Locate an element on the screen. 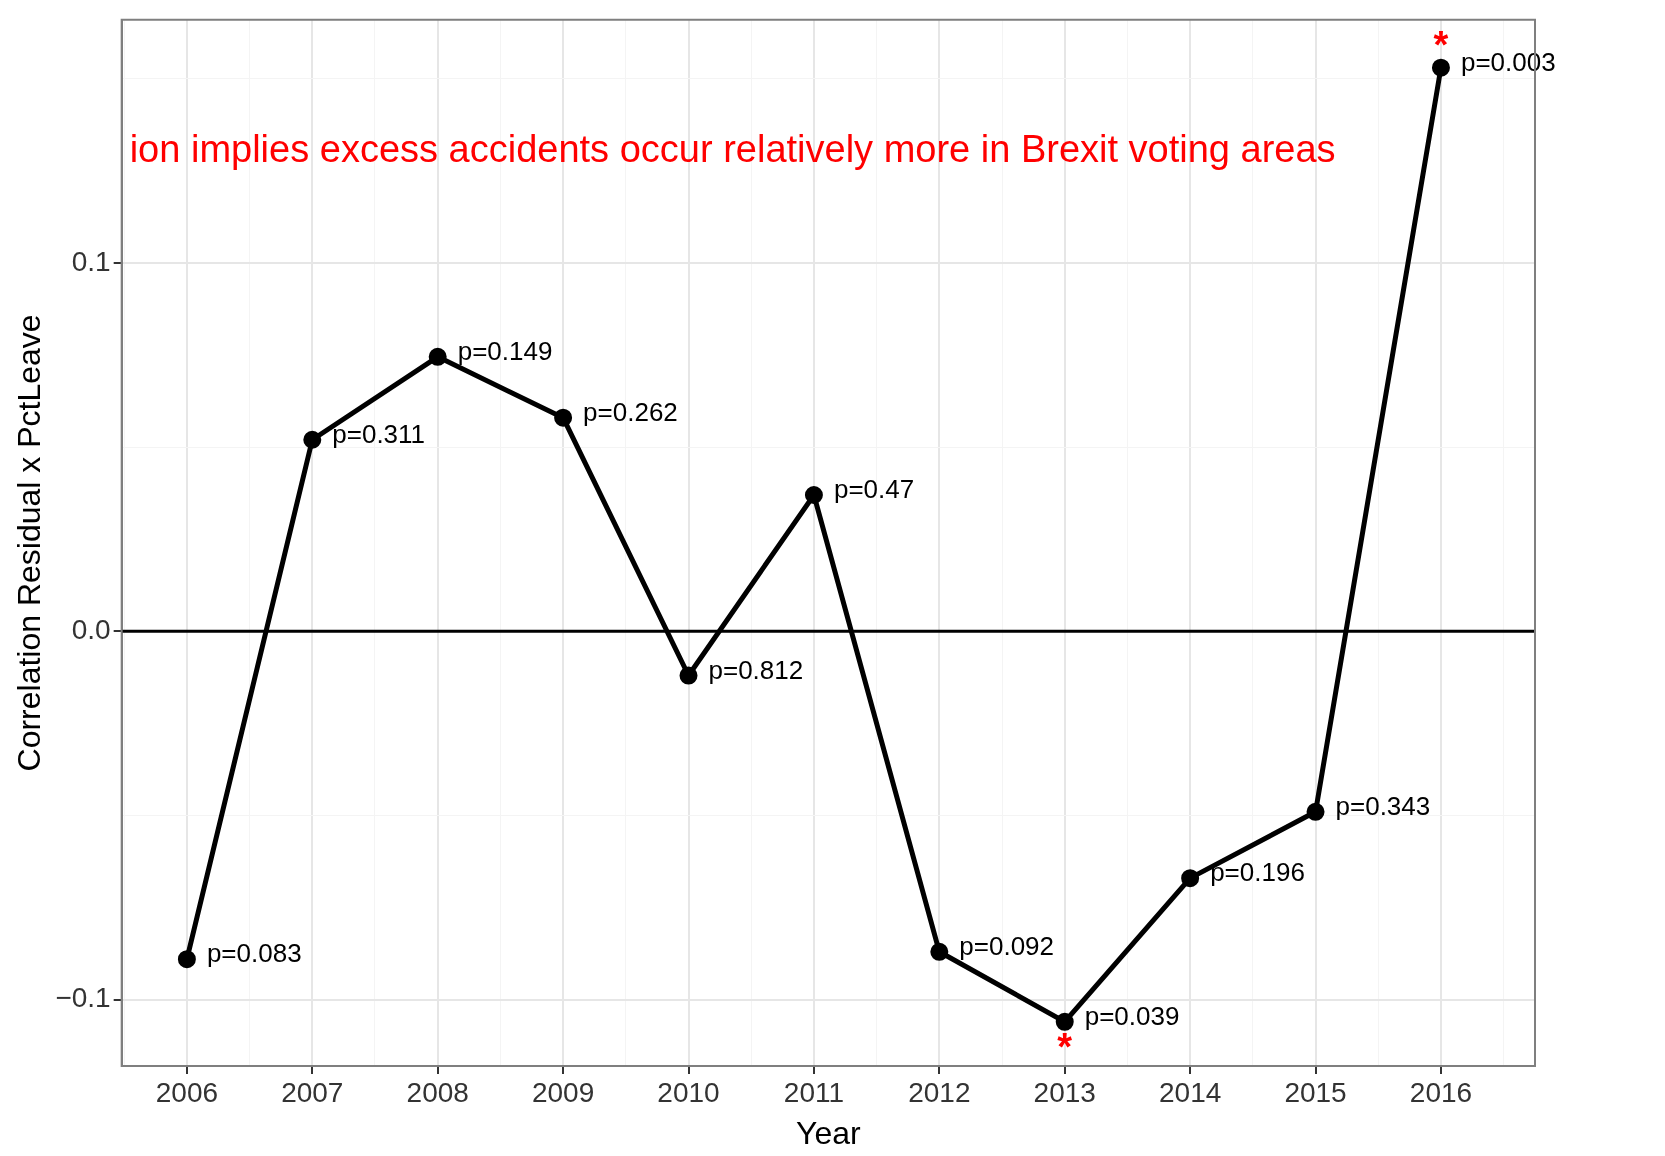  x-axis-title: Year is located at coordinates (829, 1132).